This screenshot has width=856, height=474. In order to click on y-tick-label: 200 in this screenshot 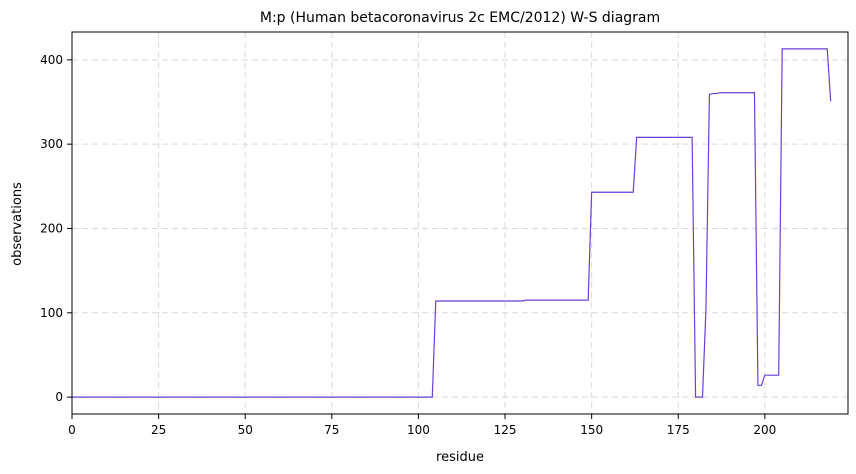, I will do `click(51, 228)`.